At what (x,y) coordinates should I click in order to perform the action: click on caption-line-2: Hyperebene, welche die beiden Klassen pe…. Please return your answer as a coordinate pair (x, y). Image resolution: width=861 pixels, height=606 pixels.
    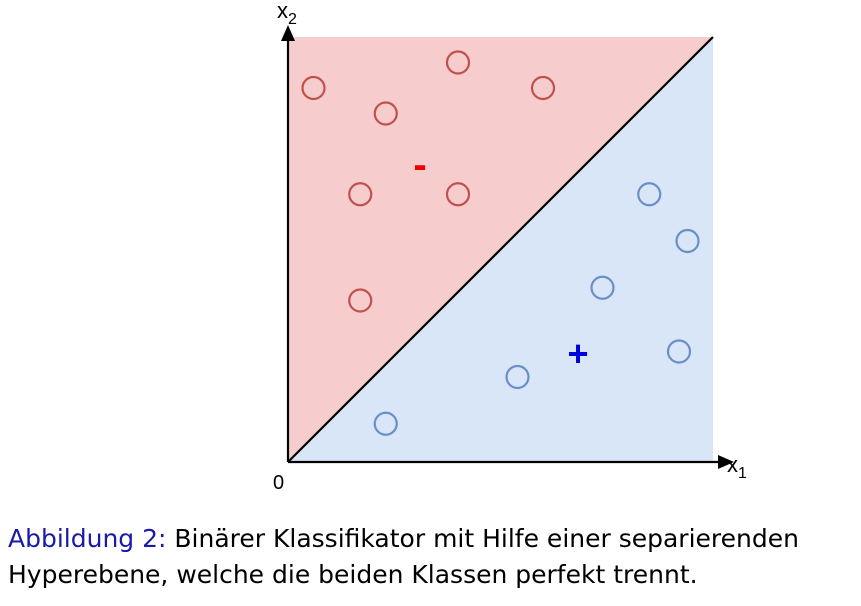
    Looking at the image, I should click on (353, 574).